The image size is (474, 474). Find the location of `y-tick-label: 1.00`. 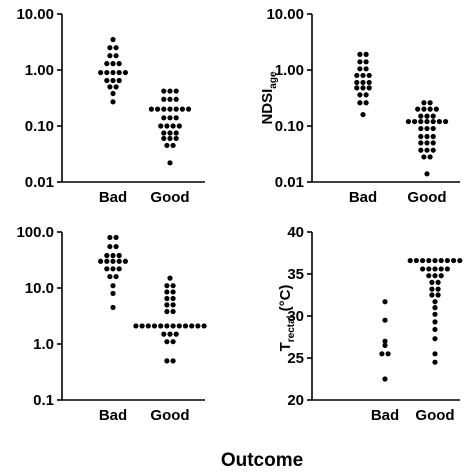

y-tick-label: 1.00 is located at coordinates (289, 70).